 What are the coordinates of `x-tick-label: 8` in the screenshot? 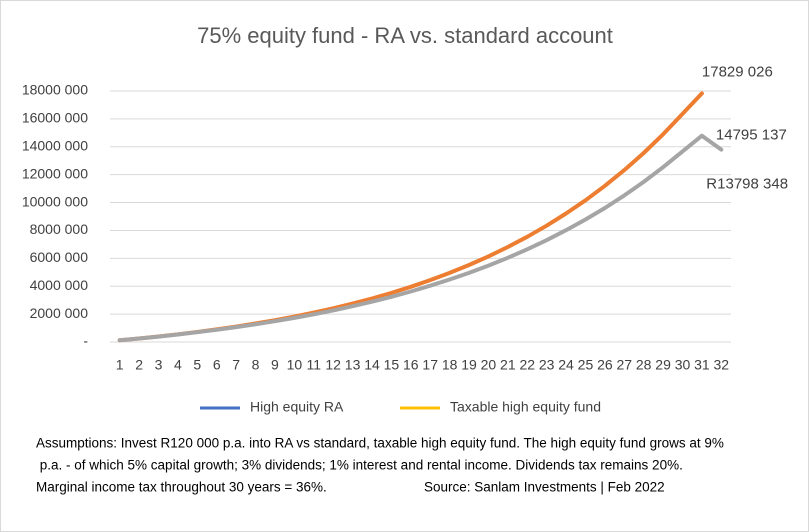 It's located at (256, 365).